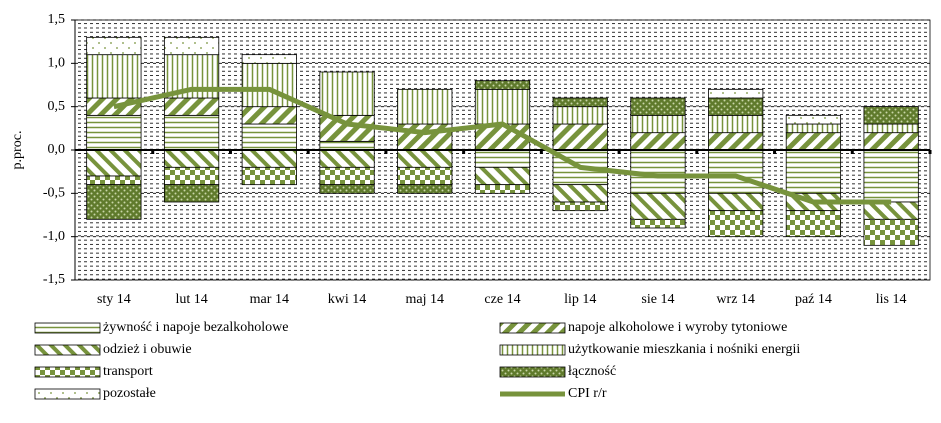 The height and width of the screenshot is (423, 941). Describe the element at coordinates (17, 150) in the screenshot. I see `y-axis-label: p.proc.` at that location.